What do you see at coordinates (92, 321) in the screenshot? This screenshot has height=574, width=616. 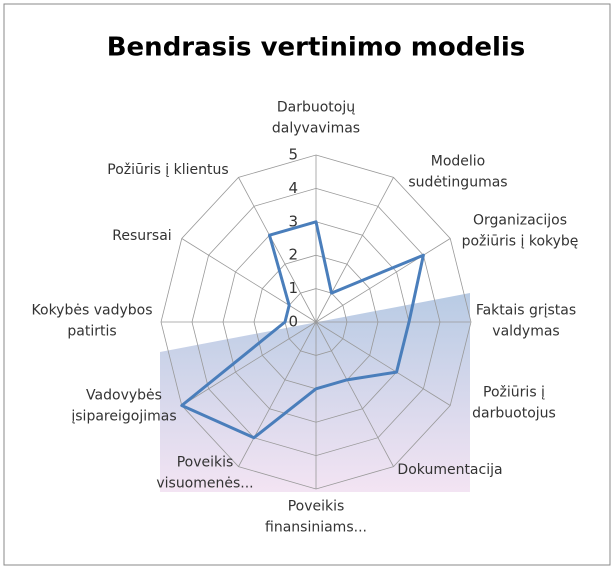 I see `category-label: Kokybės vadybos patirtis` at bounding box center [92, 321].